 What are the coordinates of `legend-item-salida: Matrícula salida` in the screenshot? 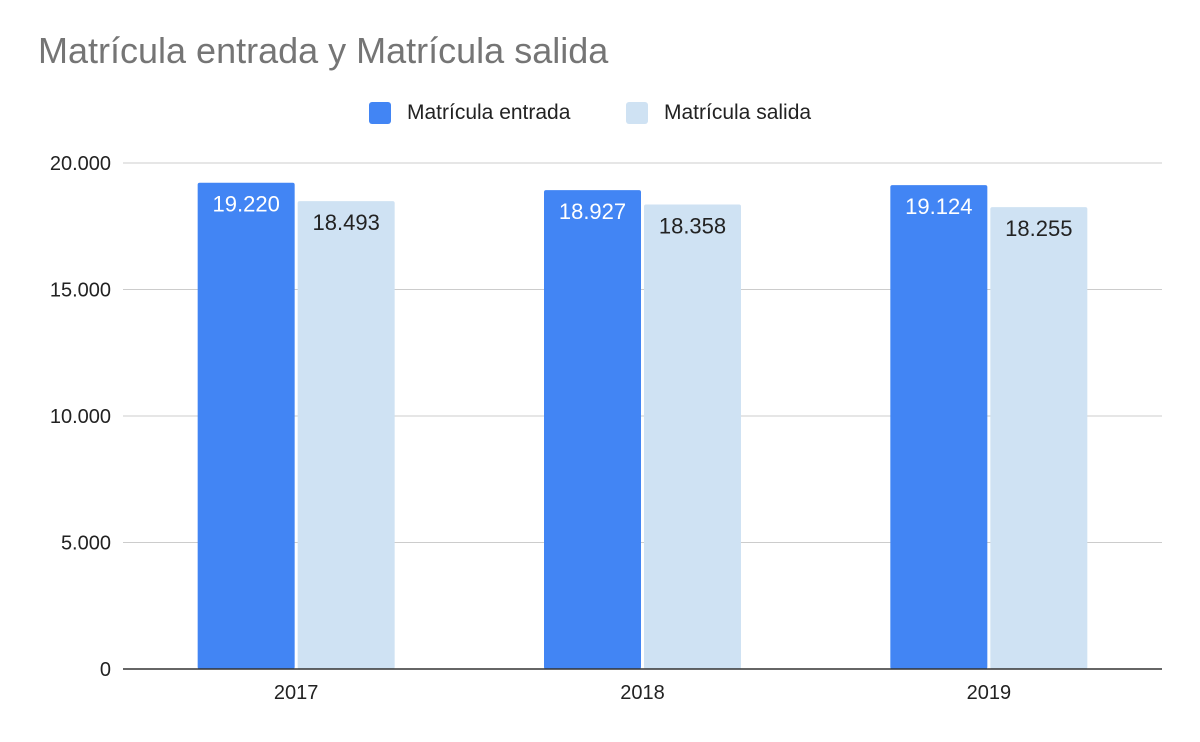 It's located at (718, 113).